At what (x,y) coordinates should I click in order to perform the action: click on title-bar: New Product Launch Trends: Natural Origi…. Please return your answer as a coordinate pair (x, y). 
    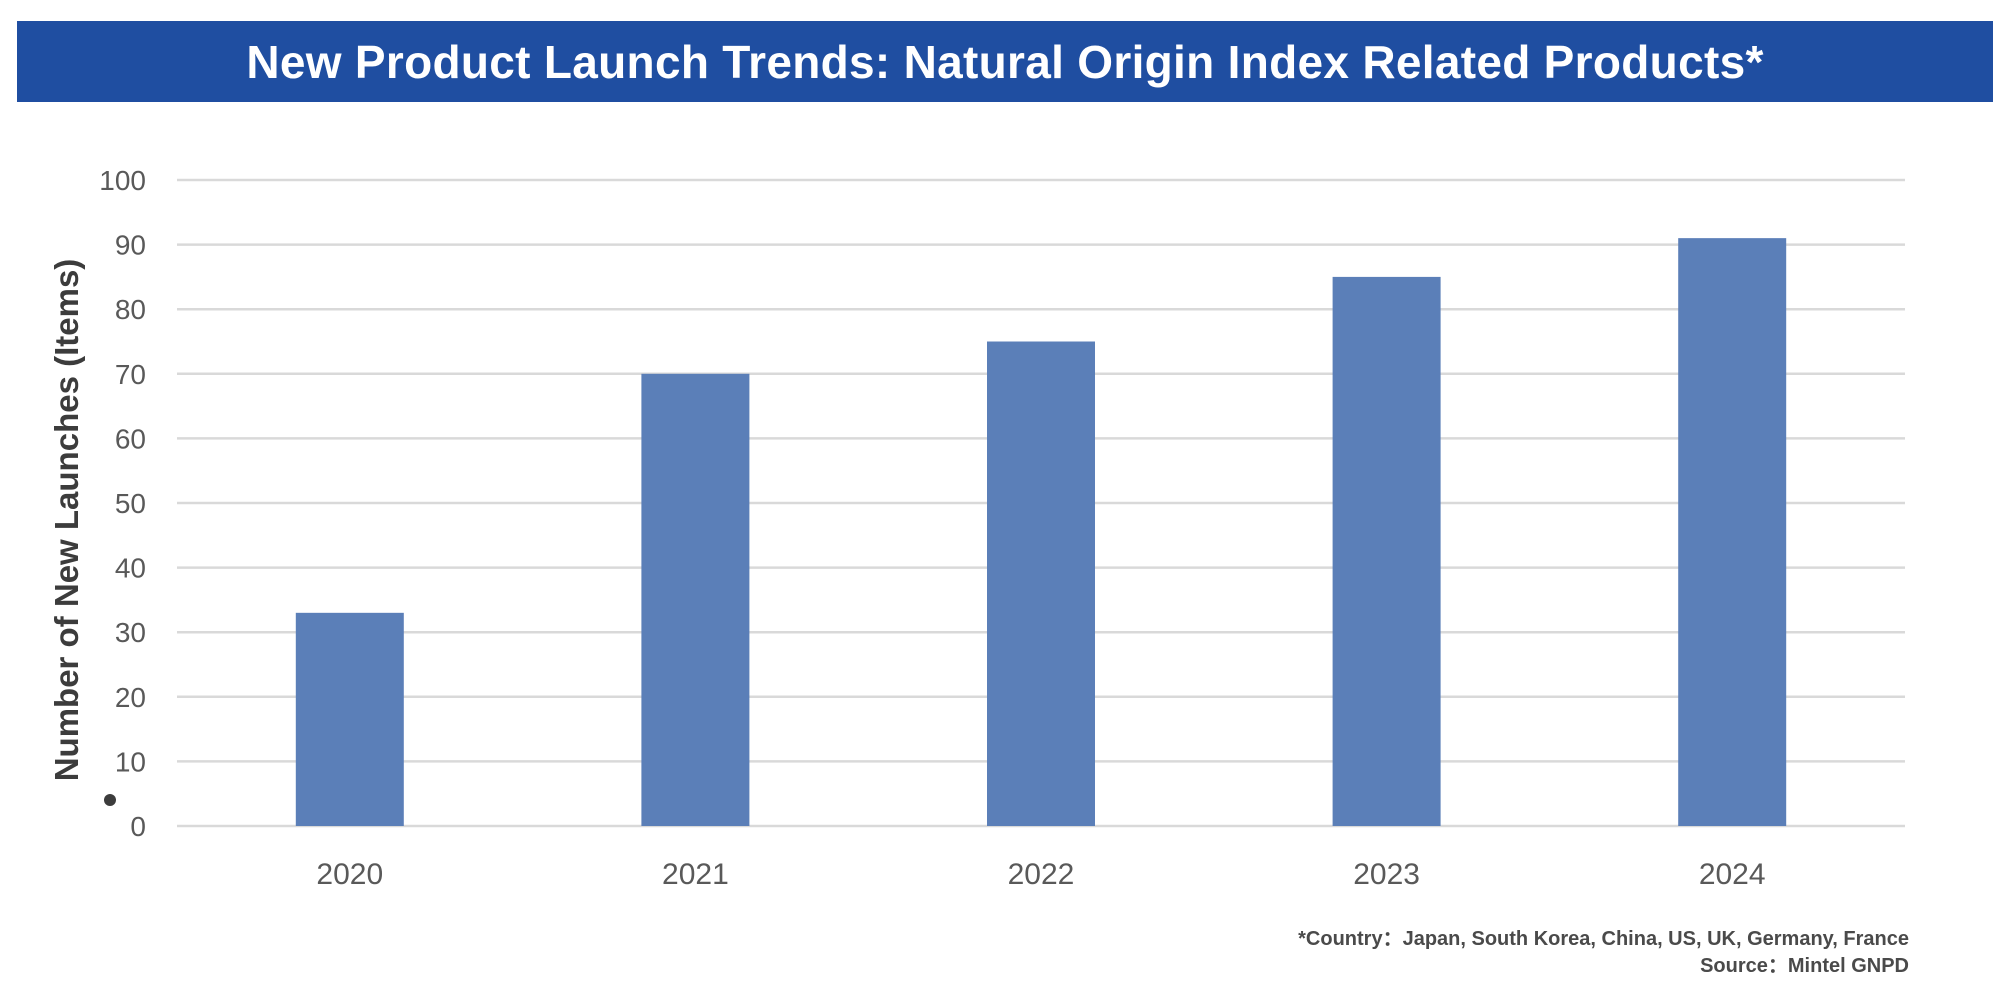
    Looking at the image, I should click on (1005, 61).